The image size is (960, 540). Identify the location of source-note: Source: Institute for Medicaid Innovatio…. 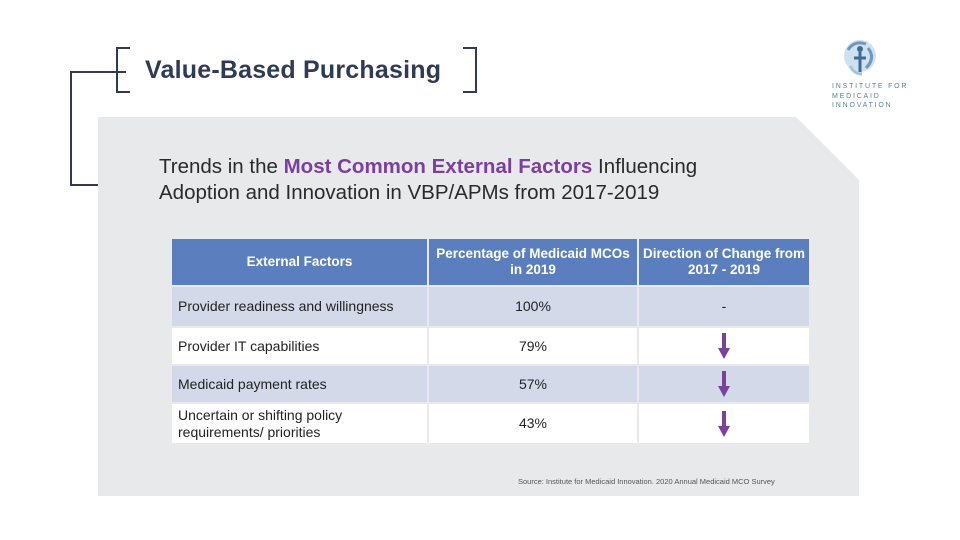
(646, 481).